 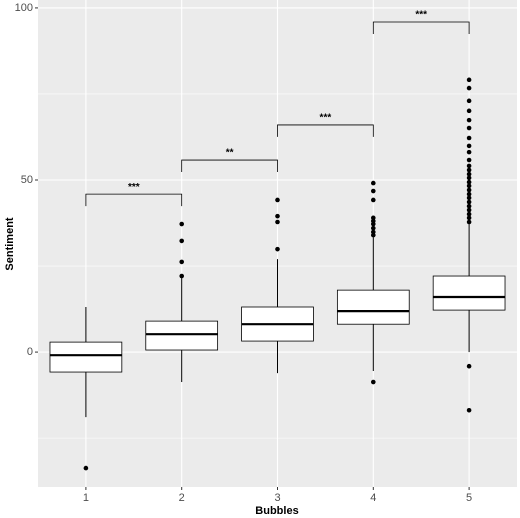 I want to click on y-axis-title: Sentiment, so click(x=10, y=244).